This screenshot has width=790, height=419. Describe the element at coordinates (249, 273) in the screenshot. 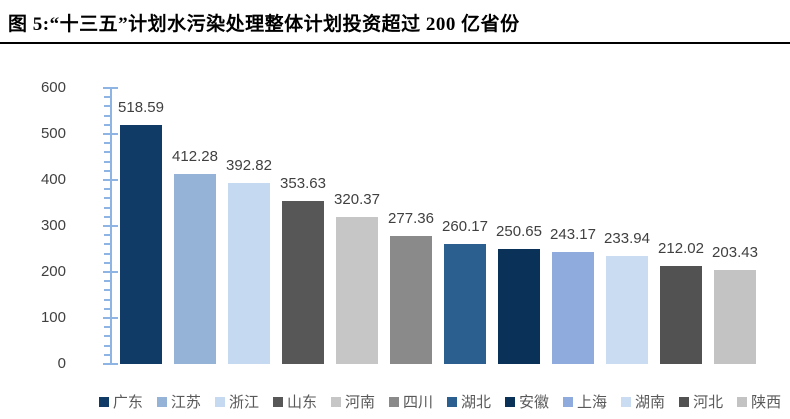

I see `bar-浙江` at that location.